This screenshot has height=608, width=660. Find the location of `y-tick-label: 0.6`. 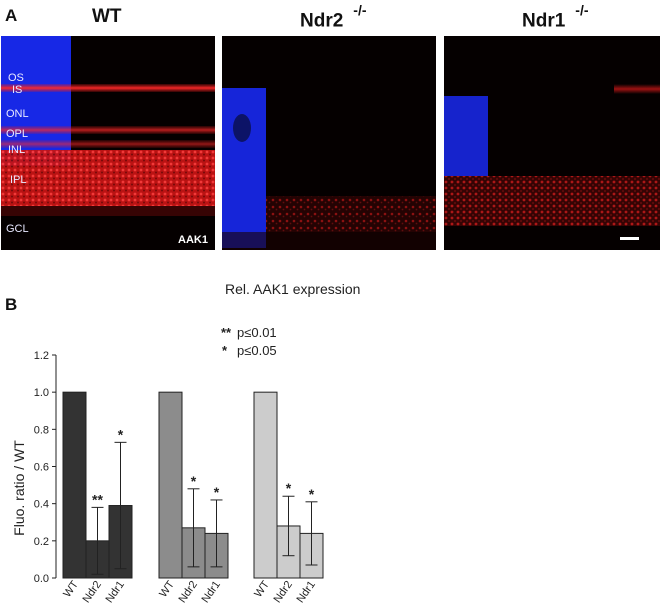

y-tick-label: 0.6 is located at coordinates (41, 468).